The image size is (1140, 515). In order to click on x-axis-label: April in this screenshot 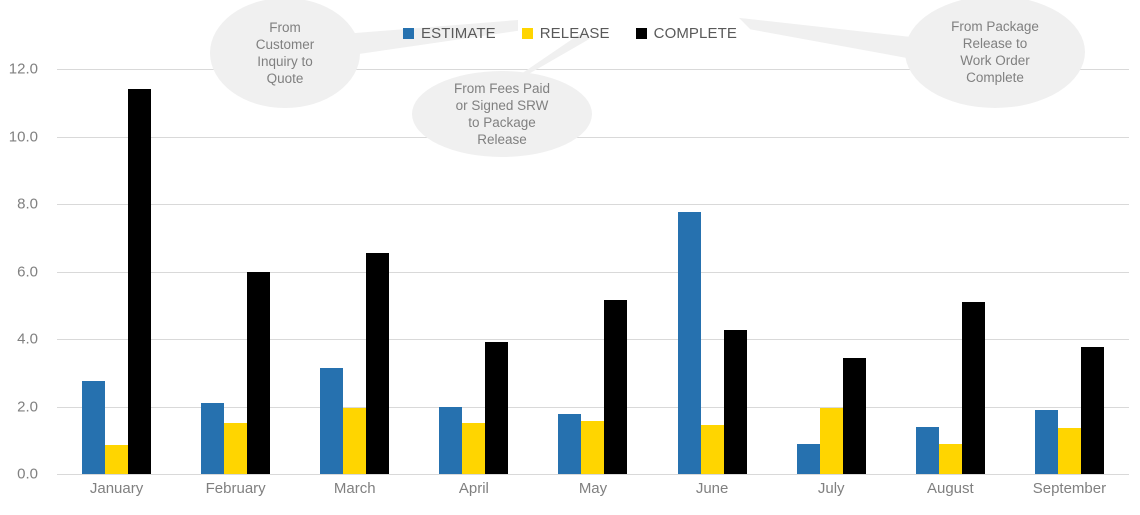, I will do `click(473, 488)`.